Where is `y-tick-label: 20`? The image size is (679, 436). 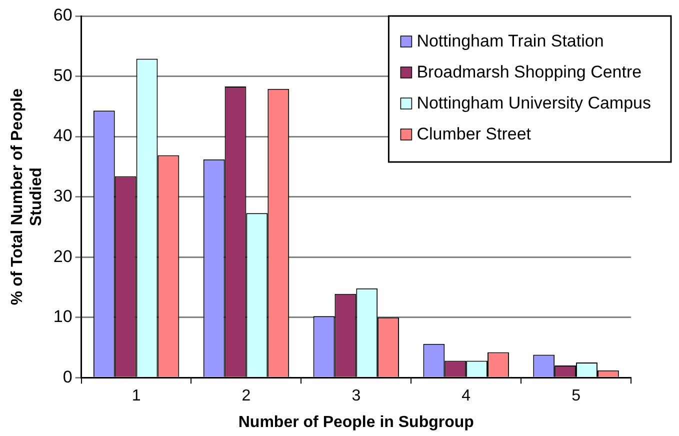 y-tick-label: 20 is located at coordinates (62, 256).